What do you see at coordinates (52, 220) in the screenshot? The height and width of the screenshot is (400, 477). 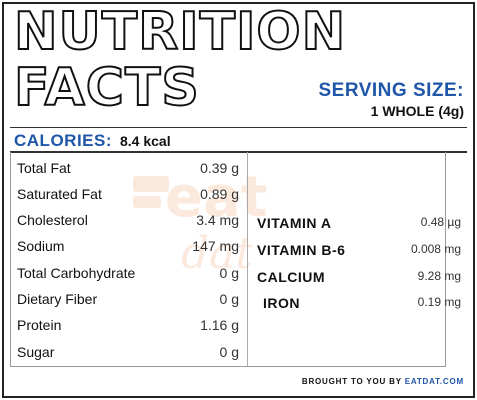 I see `nutrient-name: Cholesterol` at bounding box center [52, 220].